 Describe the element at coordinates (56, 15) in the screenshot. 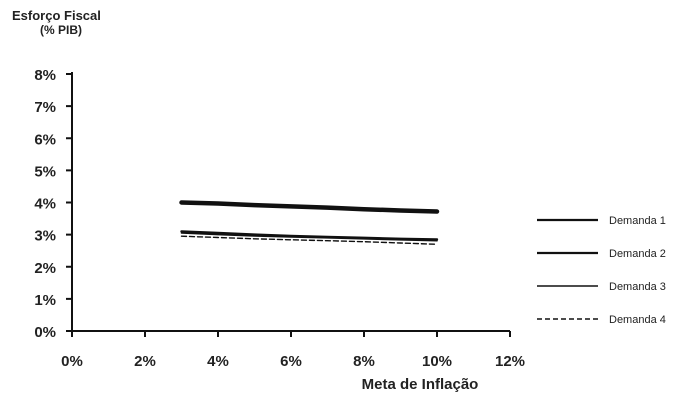

I see `y-axis-title-line1: Esforço Fiscal` at that location.